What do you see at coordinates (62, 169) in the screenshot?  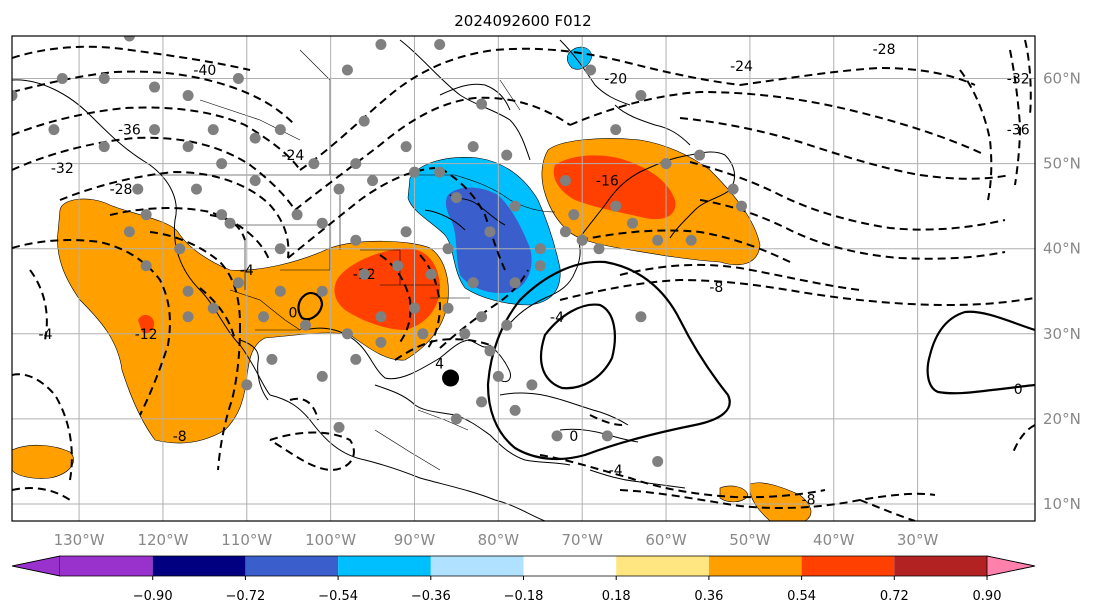 I see `contour-label: -32` at bounding box center [62, 169].